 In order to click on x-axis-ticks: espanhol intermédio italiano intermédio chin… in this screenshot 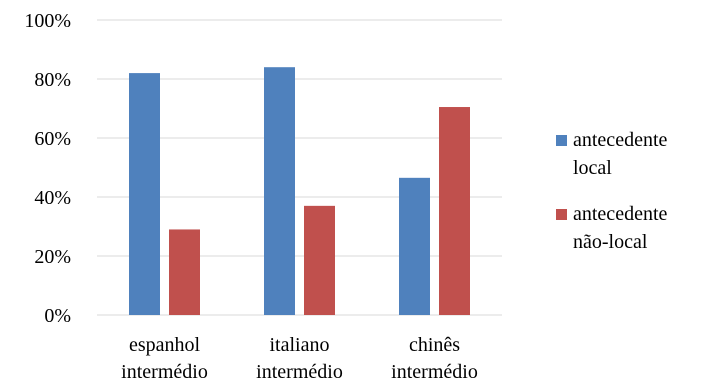, I will do `click(299, 358)`.